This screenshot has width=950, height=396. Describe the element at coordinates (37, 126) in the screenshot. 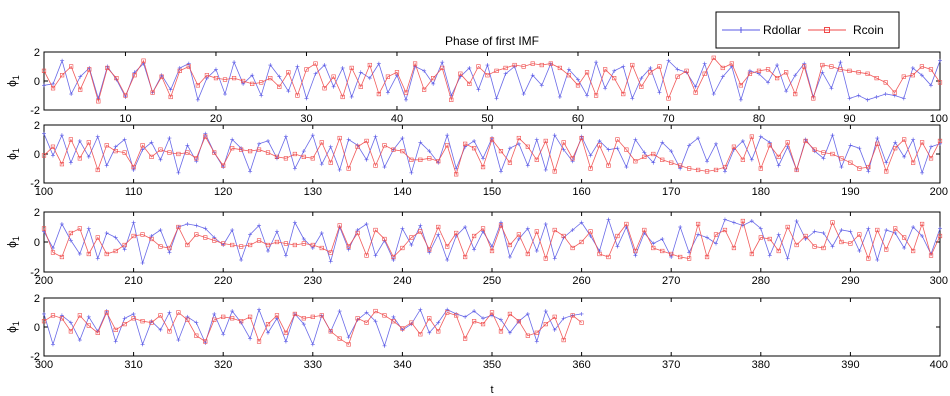

I see `y-tick-label: 2` at that location.